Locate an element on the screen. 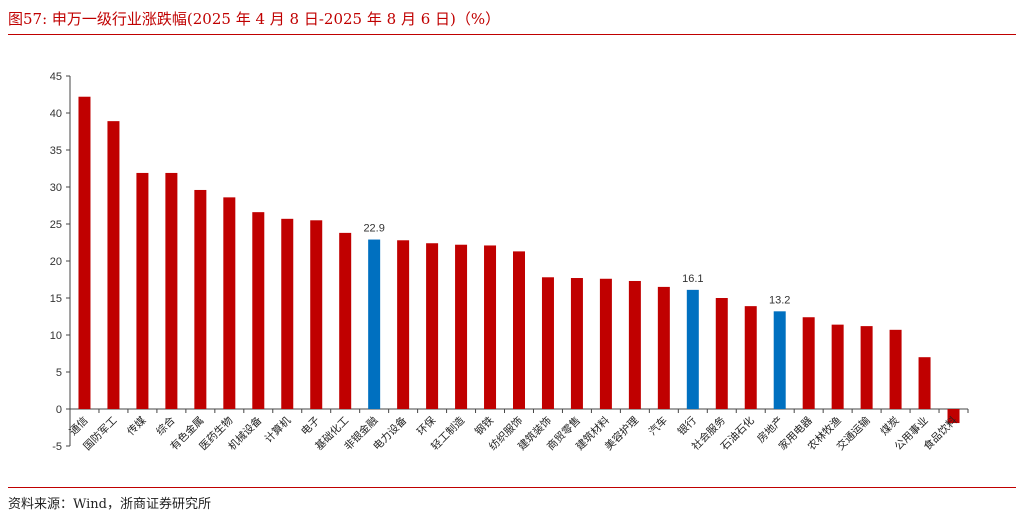 The width and height of the screenshot is (1024, 514). data-label: 22.9 is located at coordinates (373, 229).